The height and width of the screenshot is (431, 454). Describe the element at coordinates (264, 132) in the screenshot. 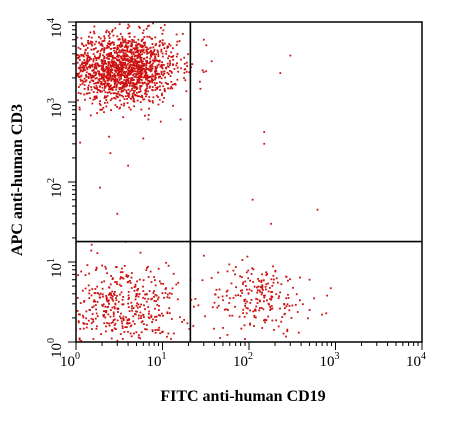

I see `scattered-point` at that location.